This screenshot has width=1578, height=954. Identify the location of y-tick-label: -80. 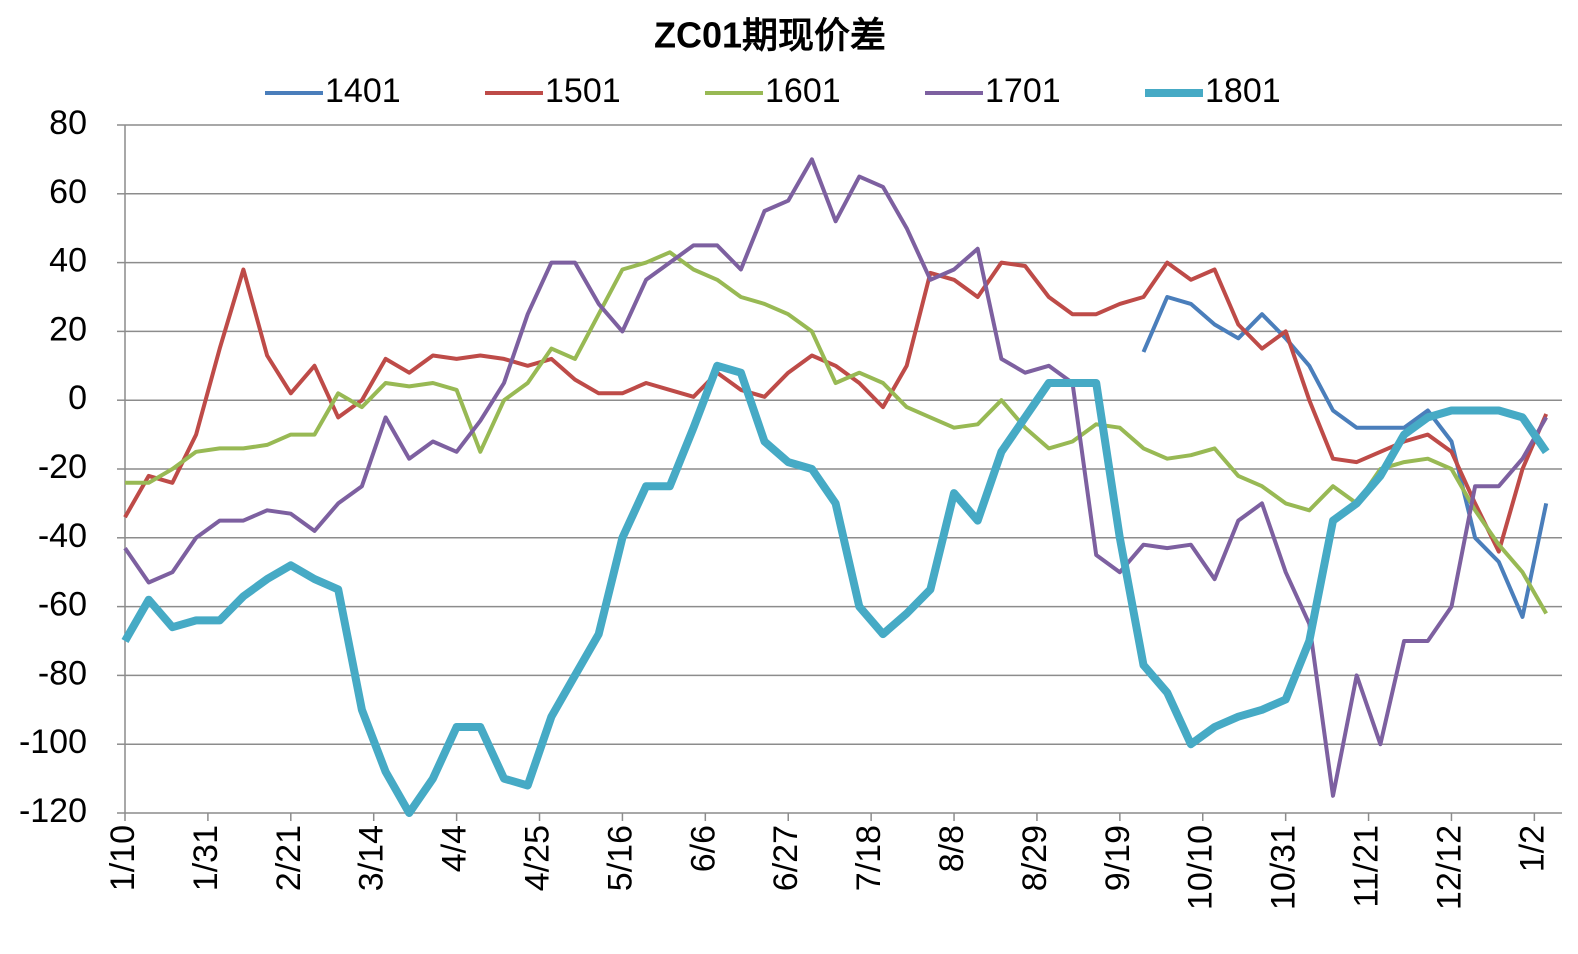
(62, 673).